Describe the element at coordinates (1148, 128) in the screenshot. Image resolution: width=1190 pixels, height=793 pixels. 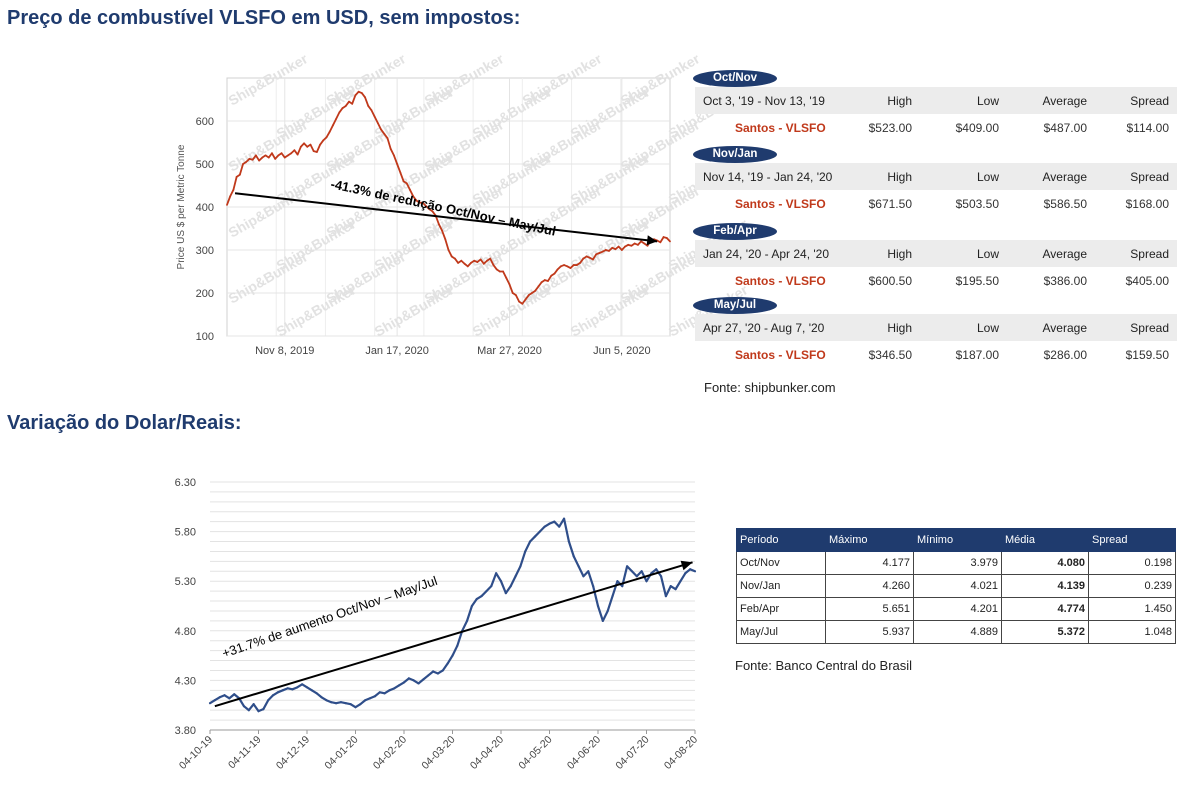
I see `value-spread: $114.00` at that location.